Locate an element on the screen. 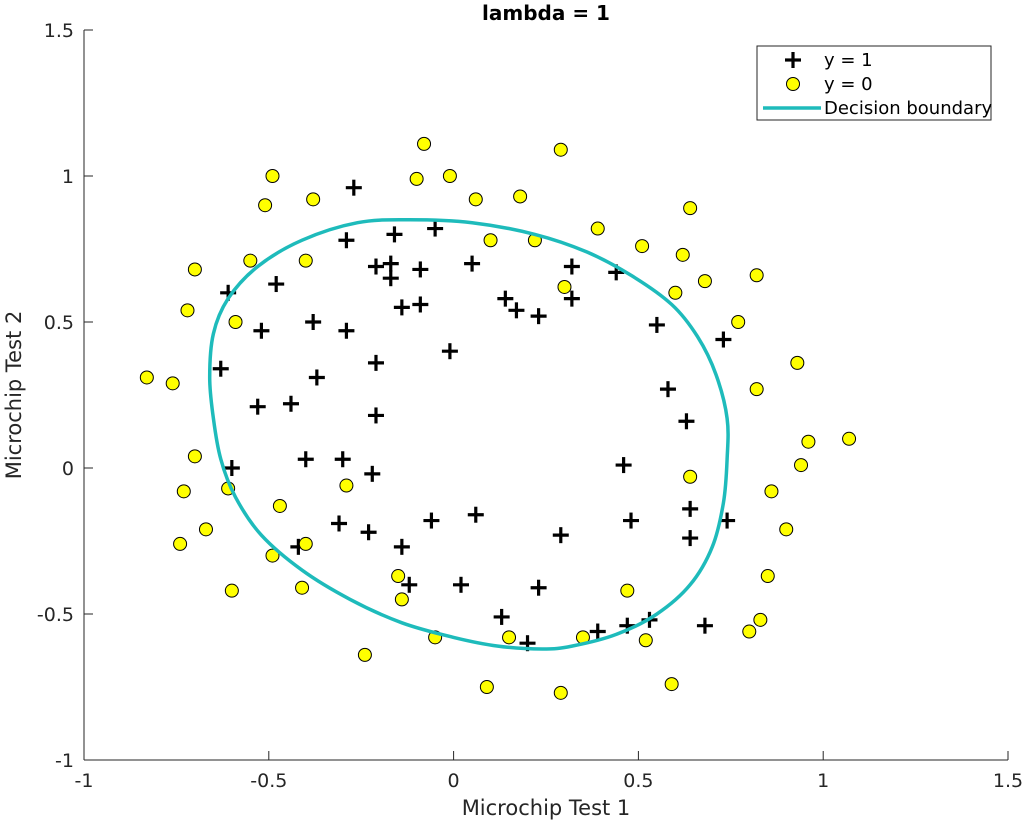 Image resolution: width=1026 pixels, height=824 pixels. y-tick-label: 1 is located at coordinates (68, 177).